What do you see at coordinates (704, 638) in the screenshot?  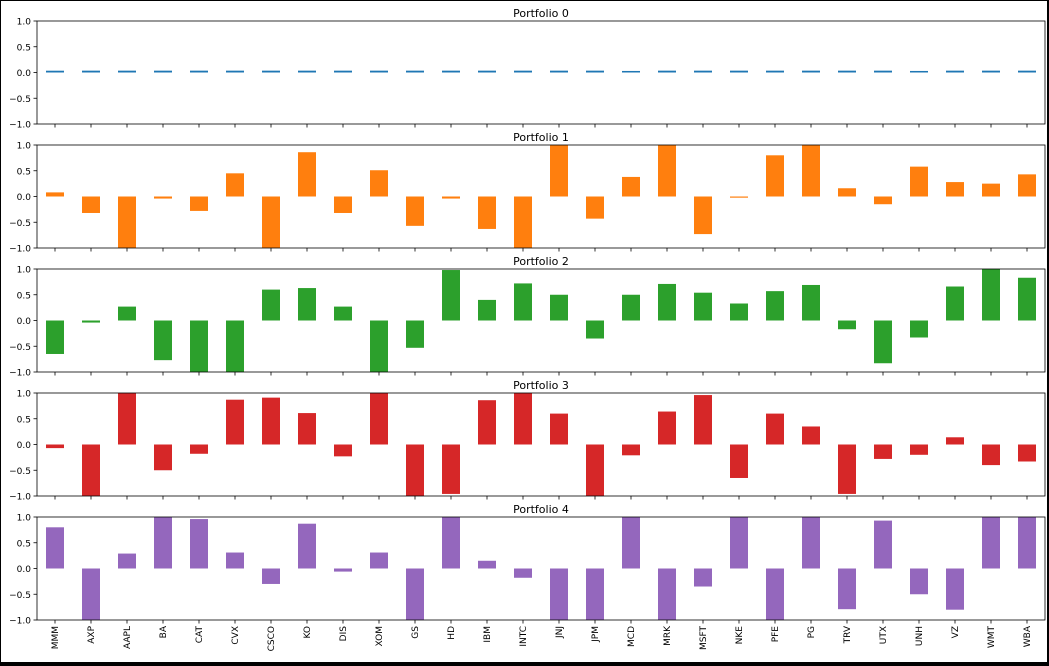 I see `x-tick-label-msft: MSFT` at bounding box center [704, 638].